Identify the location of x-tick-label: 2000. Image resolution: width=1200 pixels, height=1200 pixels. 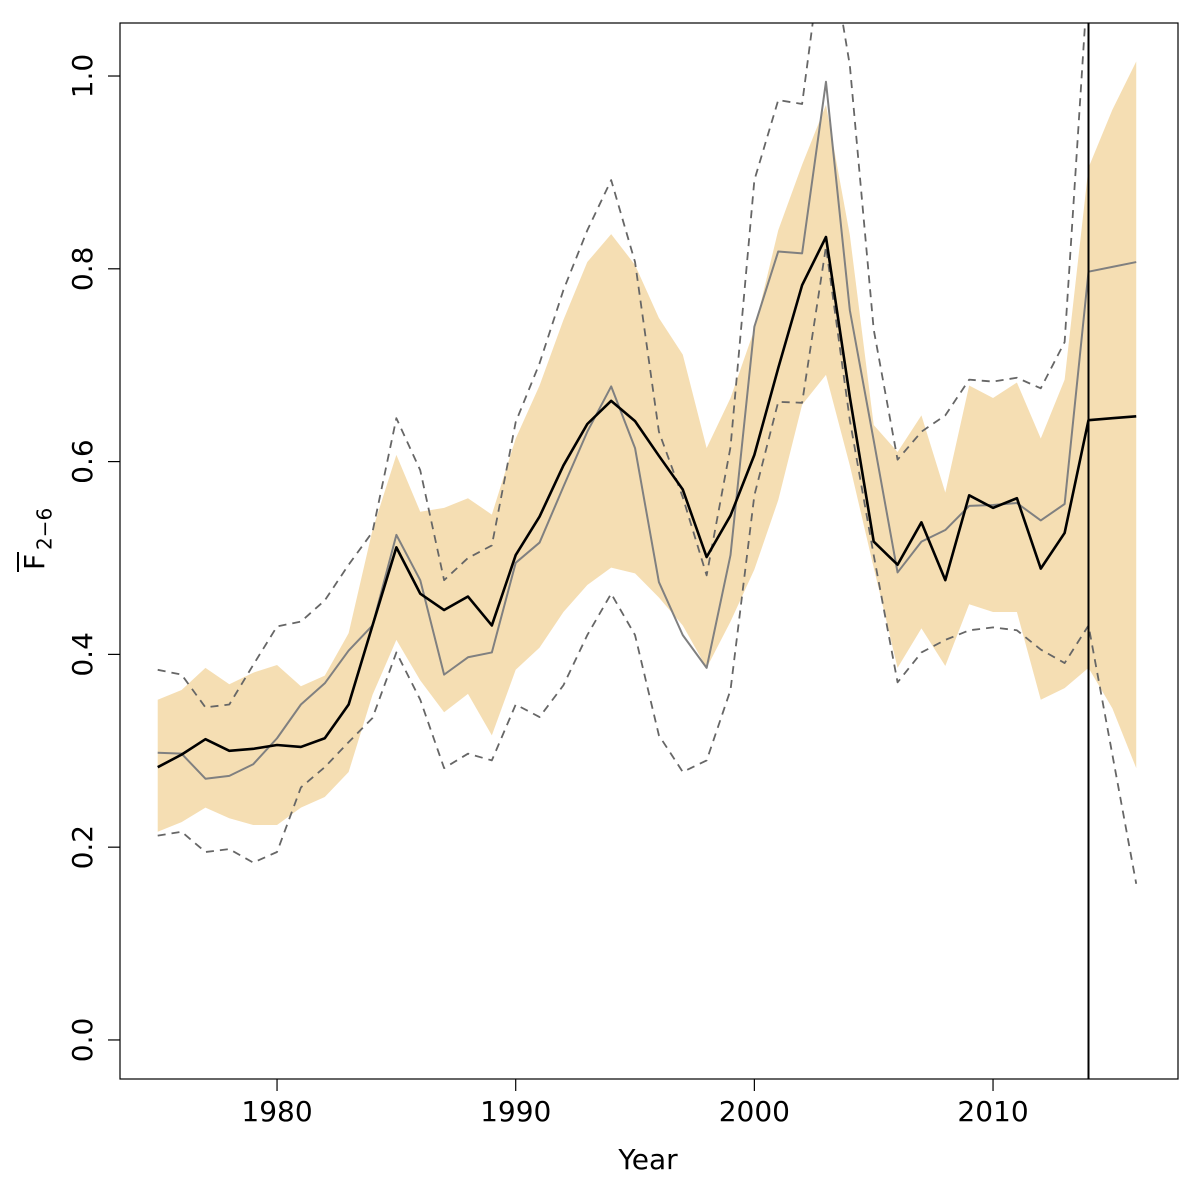
(754, 1111).